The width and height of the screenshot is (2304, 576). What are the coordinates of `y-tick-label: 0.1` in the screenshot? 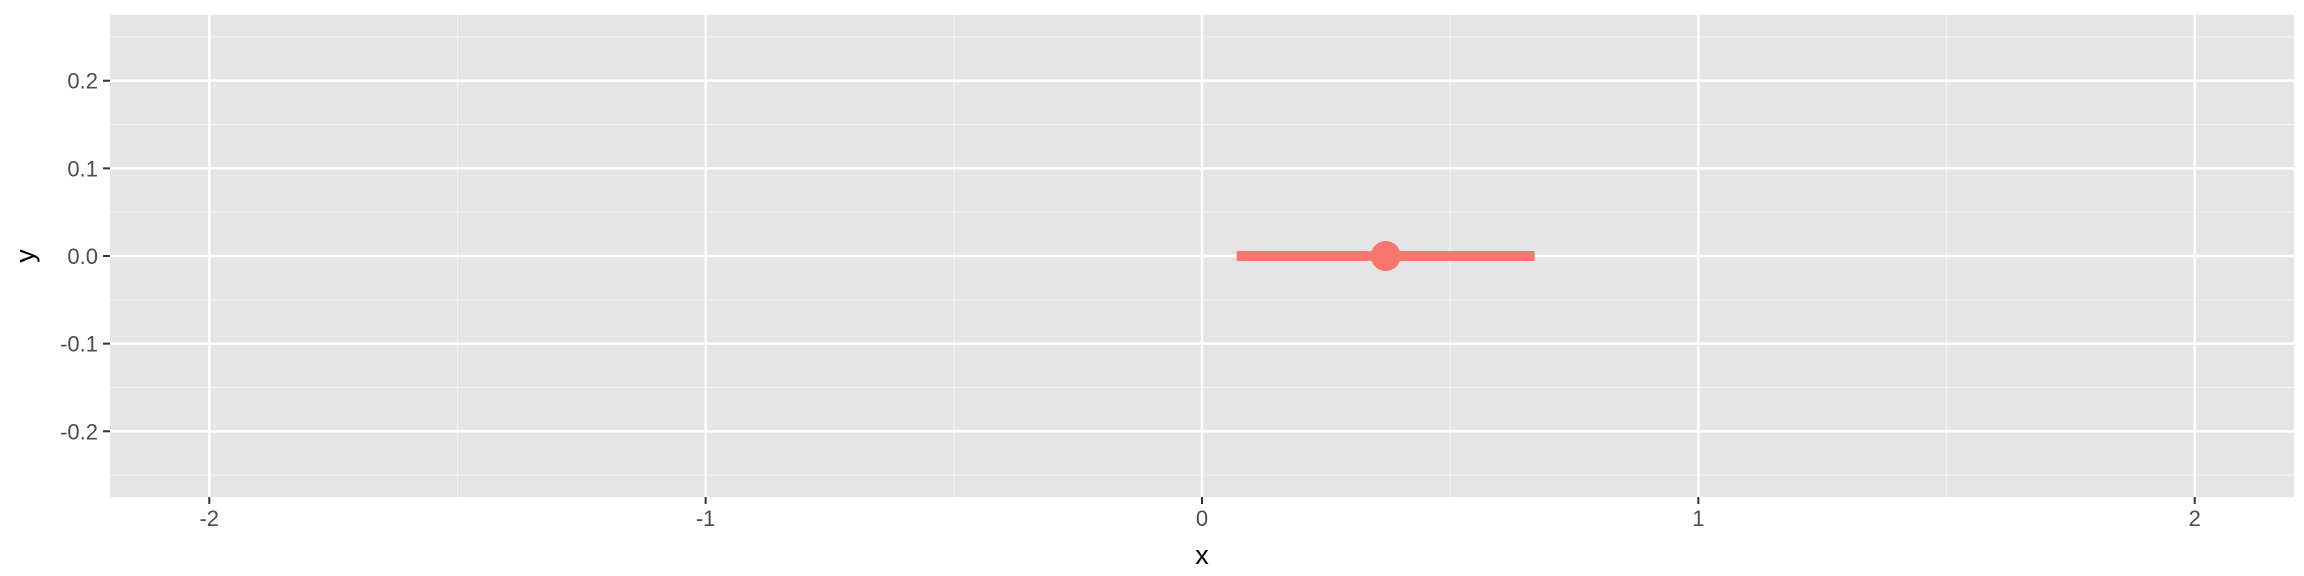 It's located at (82, 168).